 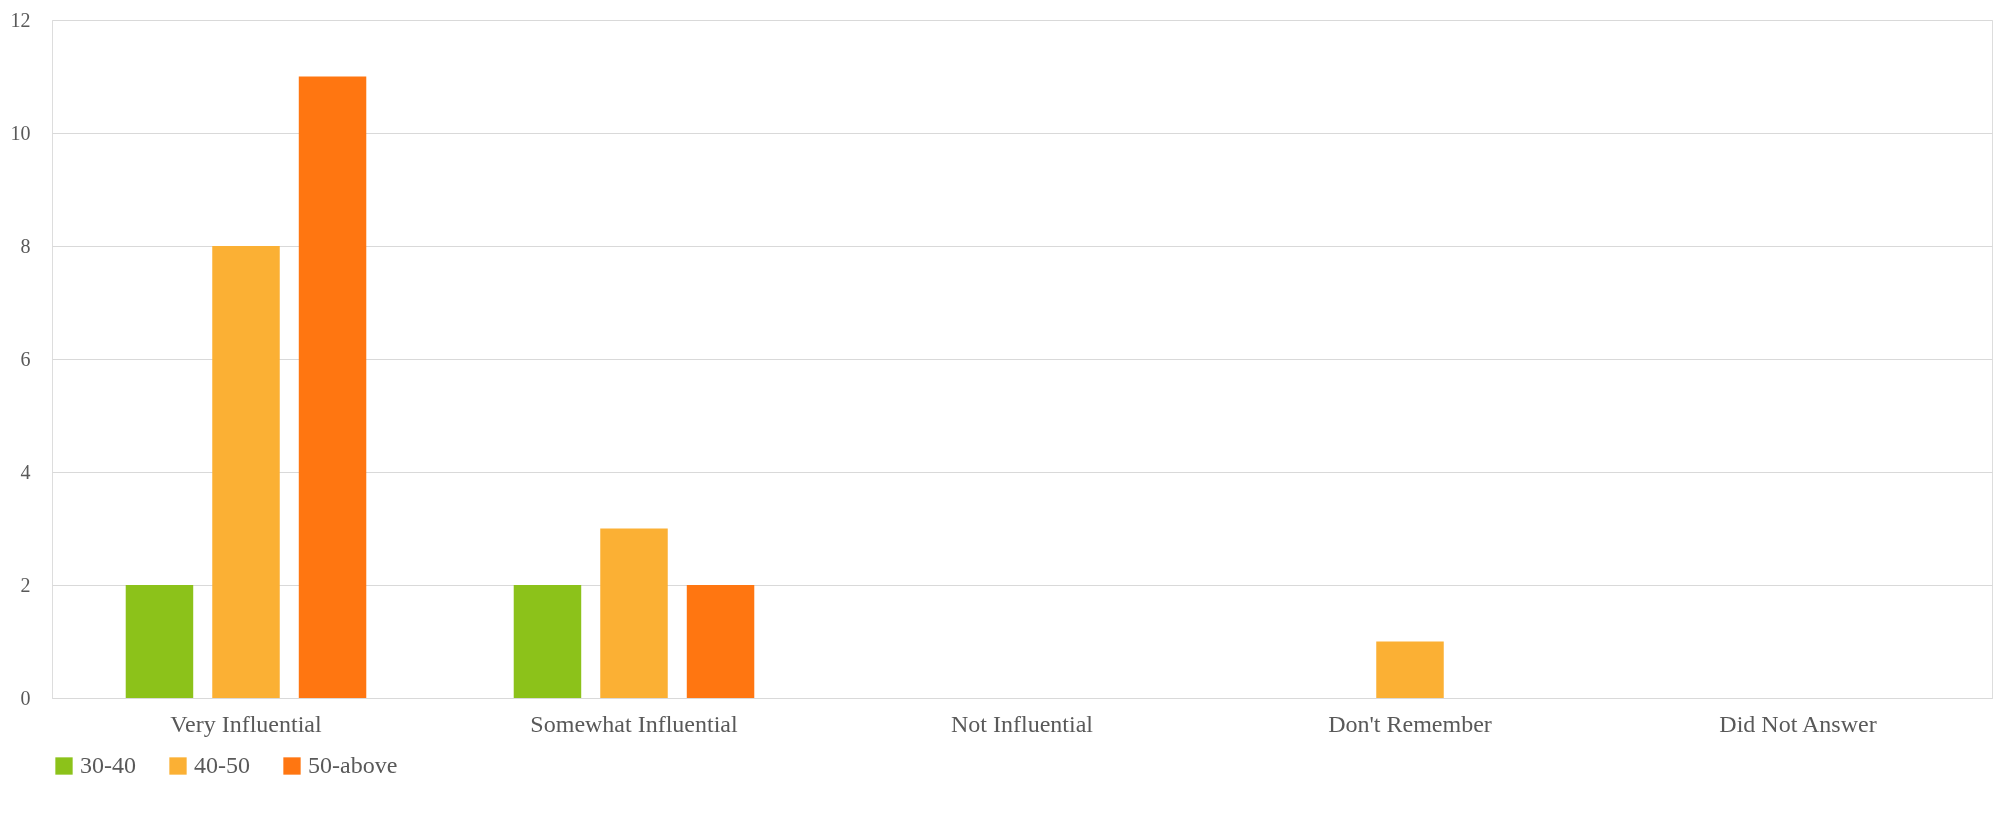 What do you see at coordinates (20, 19) in the screenshot?
I see `y-tick-label: 12` at bounding box center [20, 19].